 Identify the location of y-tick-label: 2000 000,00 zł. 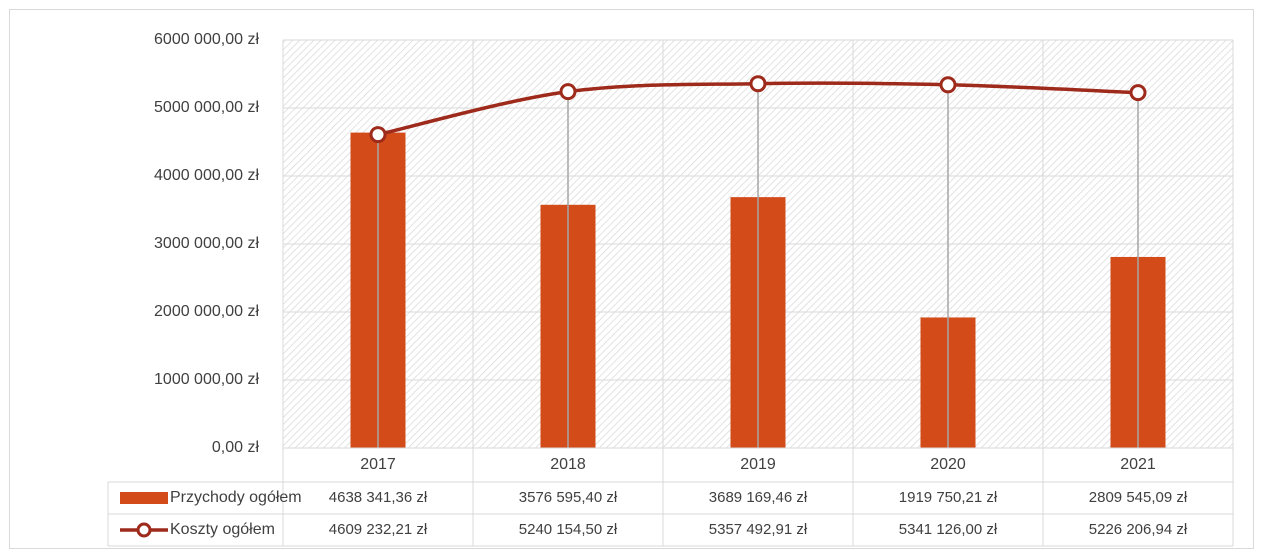
(206, 311).